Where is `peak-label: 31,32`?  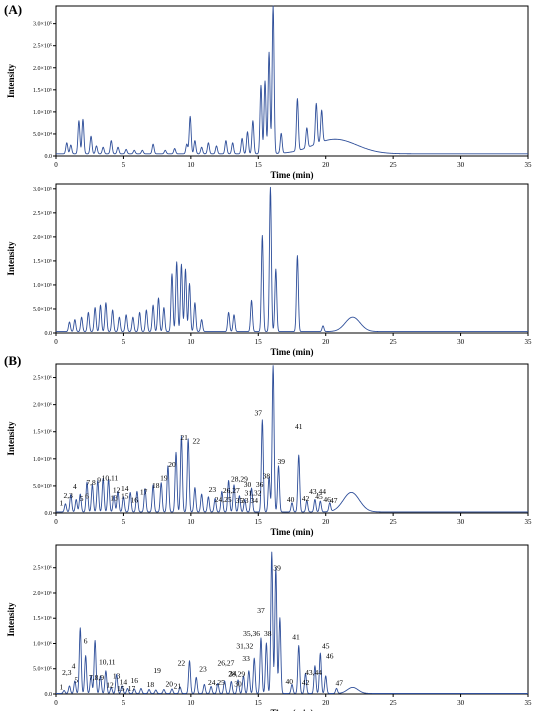 peak-label: 31,32 is located at coordinates (252, 493).